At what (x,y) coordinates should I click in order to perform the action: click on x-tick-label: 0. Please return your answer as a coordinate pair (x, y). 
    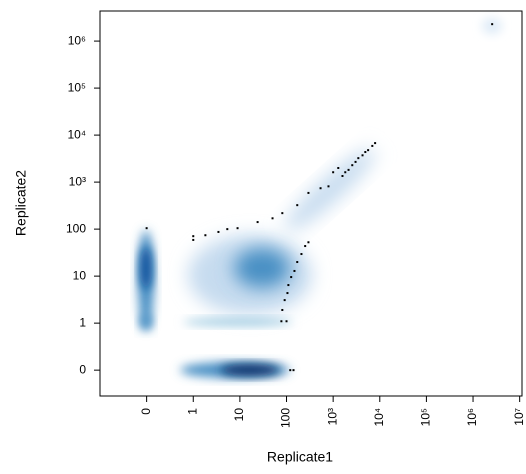
    Looking at the image, I should click on (146, 411).